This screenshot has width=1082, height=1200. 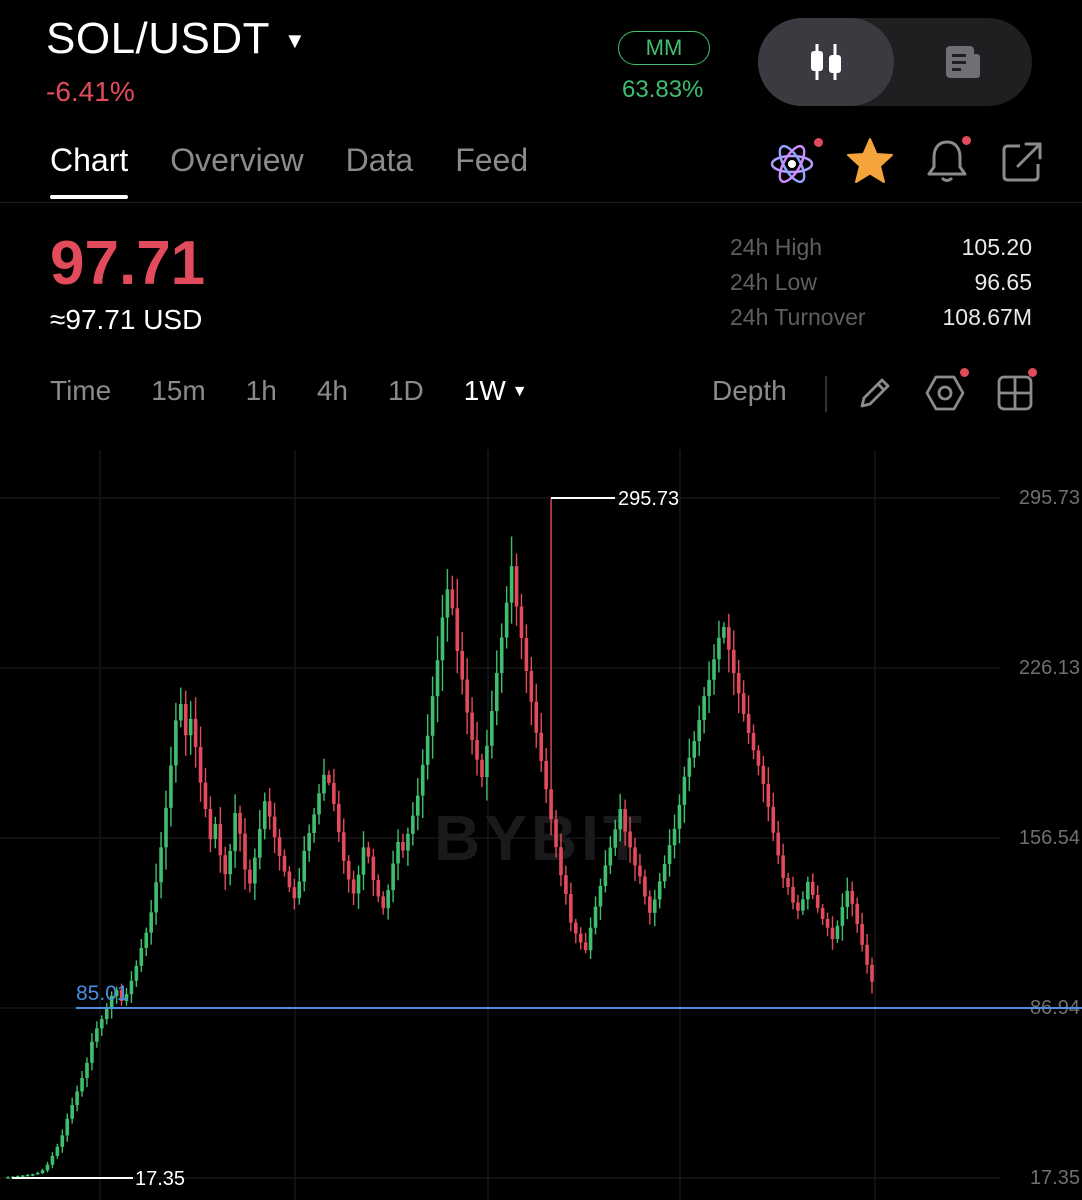 I want to click on grid-layout-icon, so click(x=1015, y=393).